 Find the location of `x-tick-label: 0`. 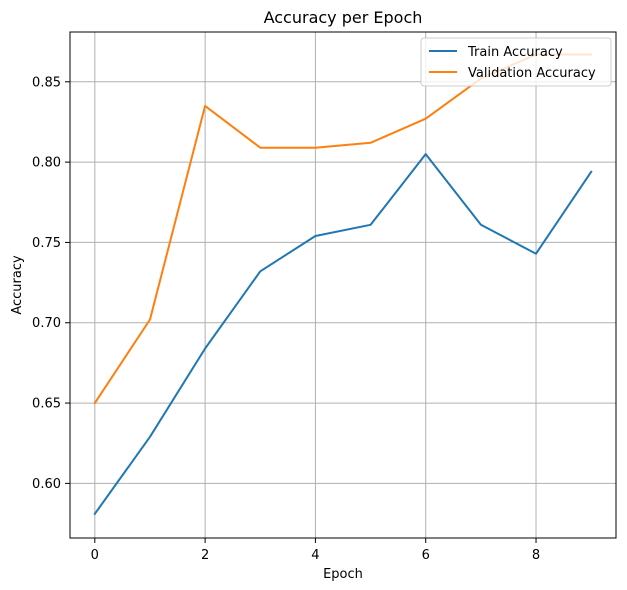

x-tick-label: 0 is located at coordinates (95, 555).